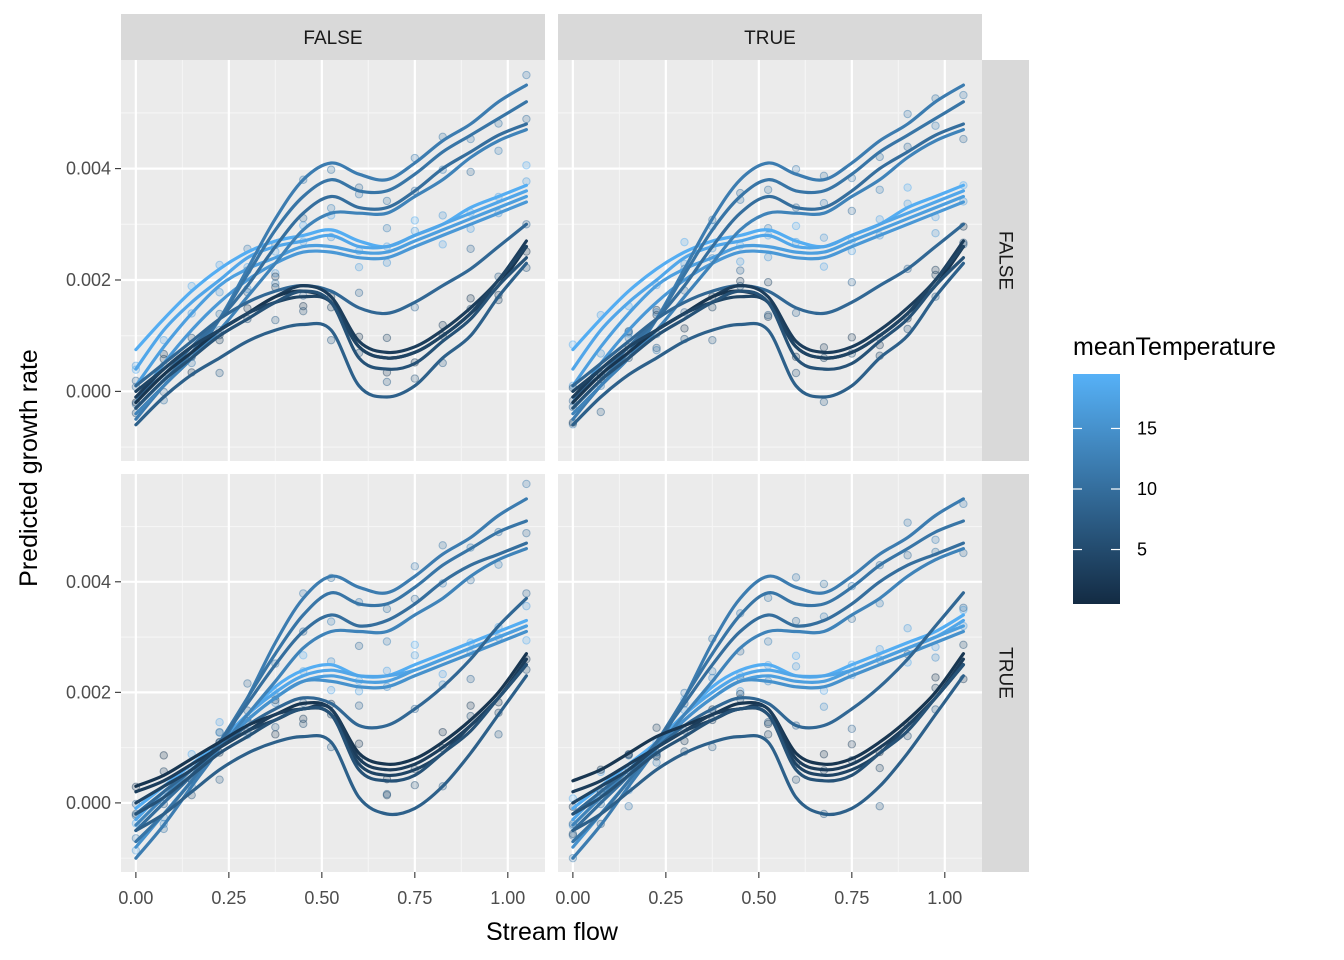 The image size is (1344, 960). What do you see at coordinates (1147, 428) in the screenshot?
I see `legend-tick-label: 15` at bounding box center [1147, 428].